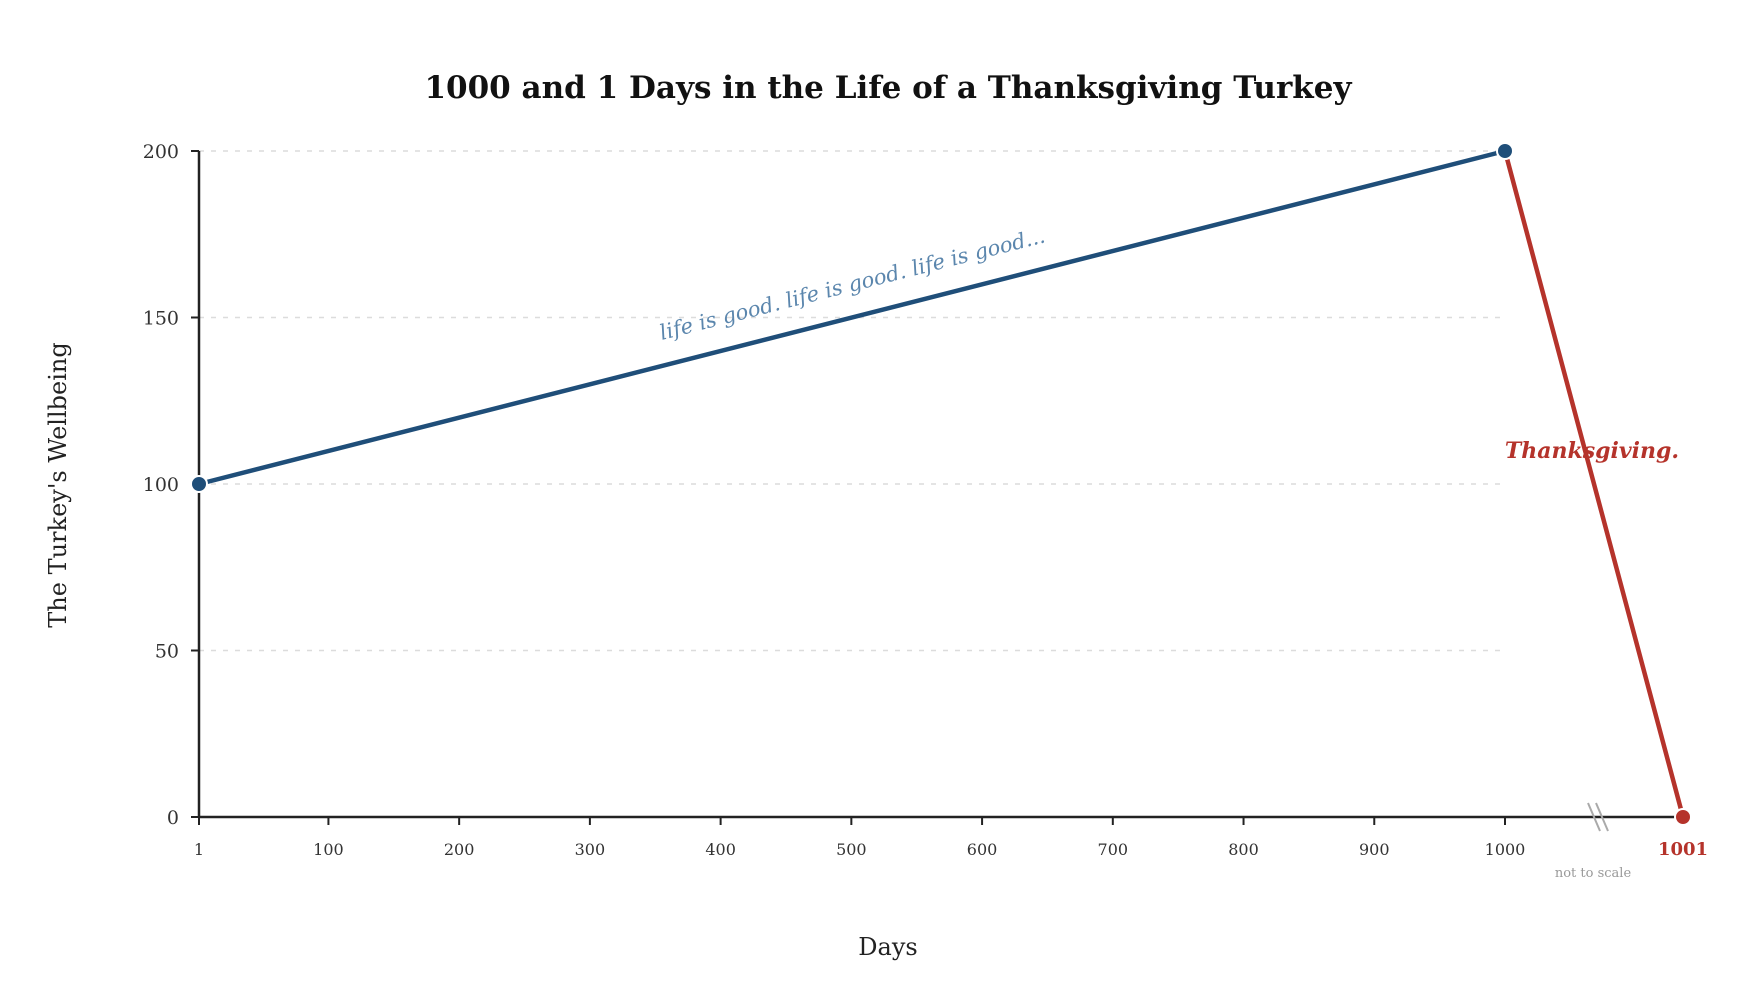 Image resolution: width=1740 pixels, height=988 pixels. I want to click on x-tick-label: 600, so click(982, 849).